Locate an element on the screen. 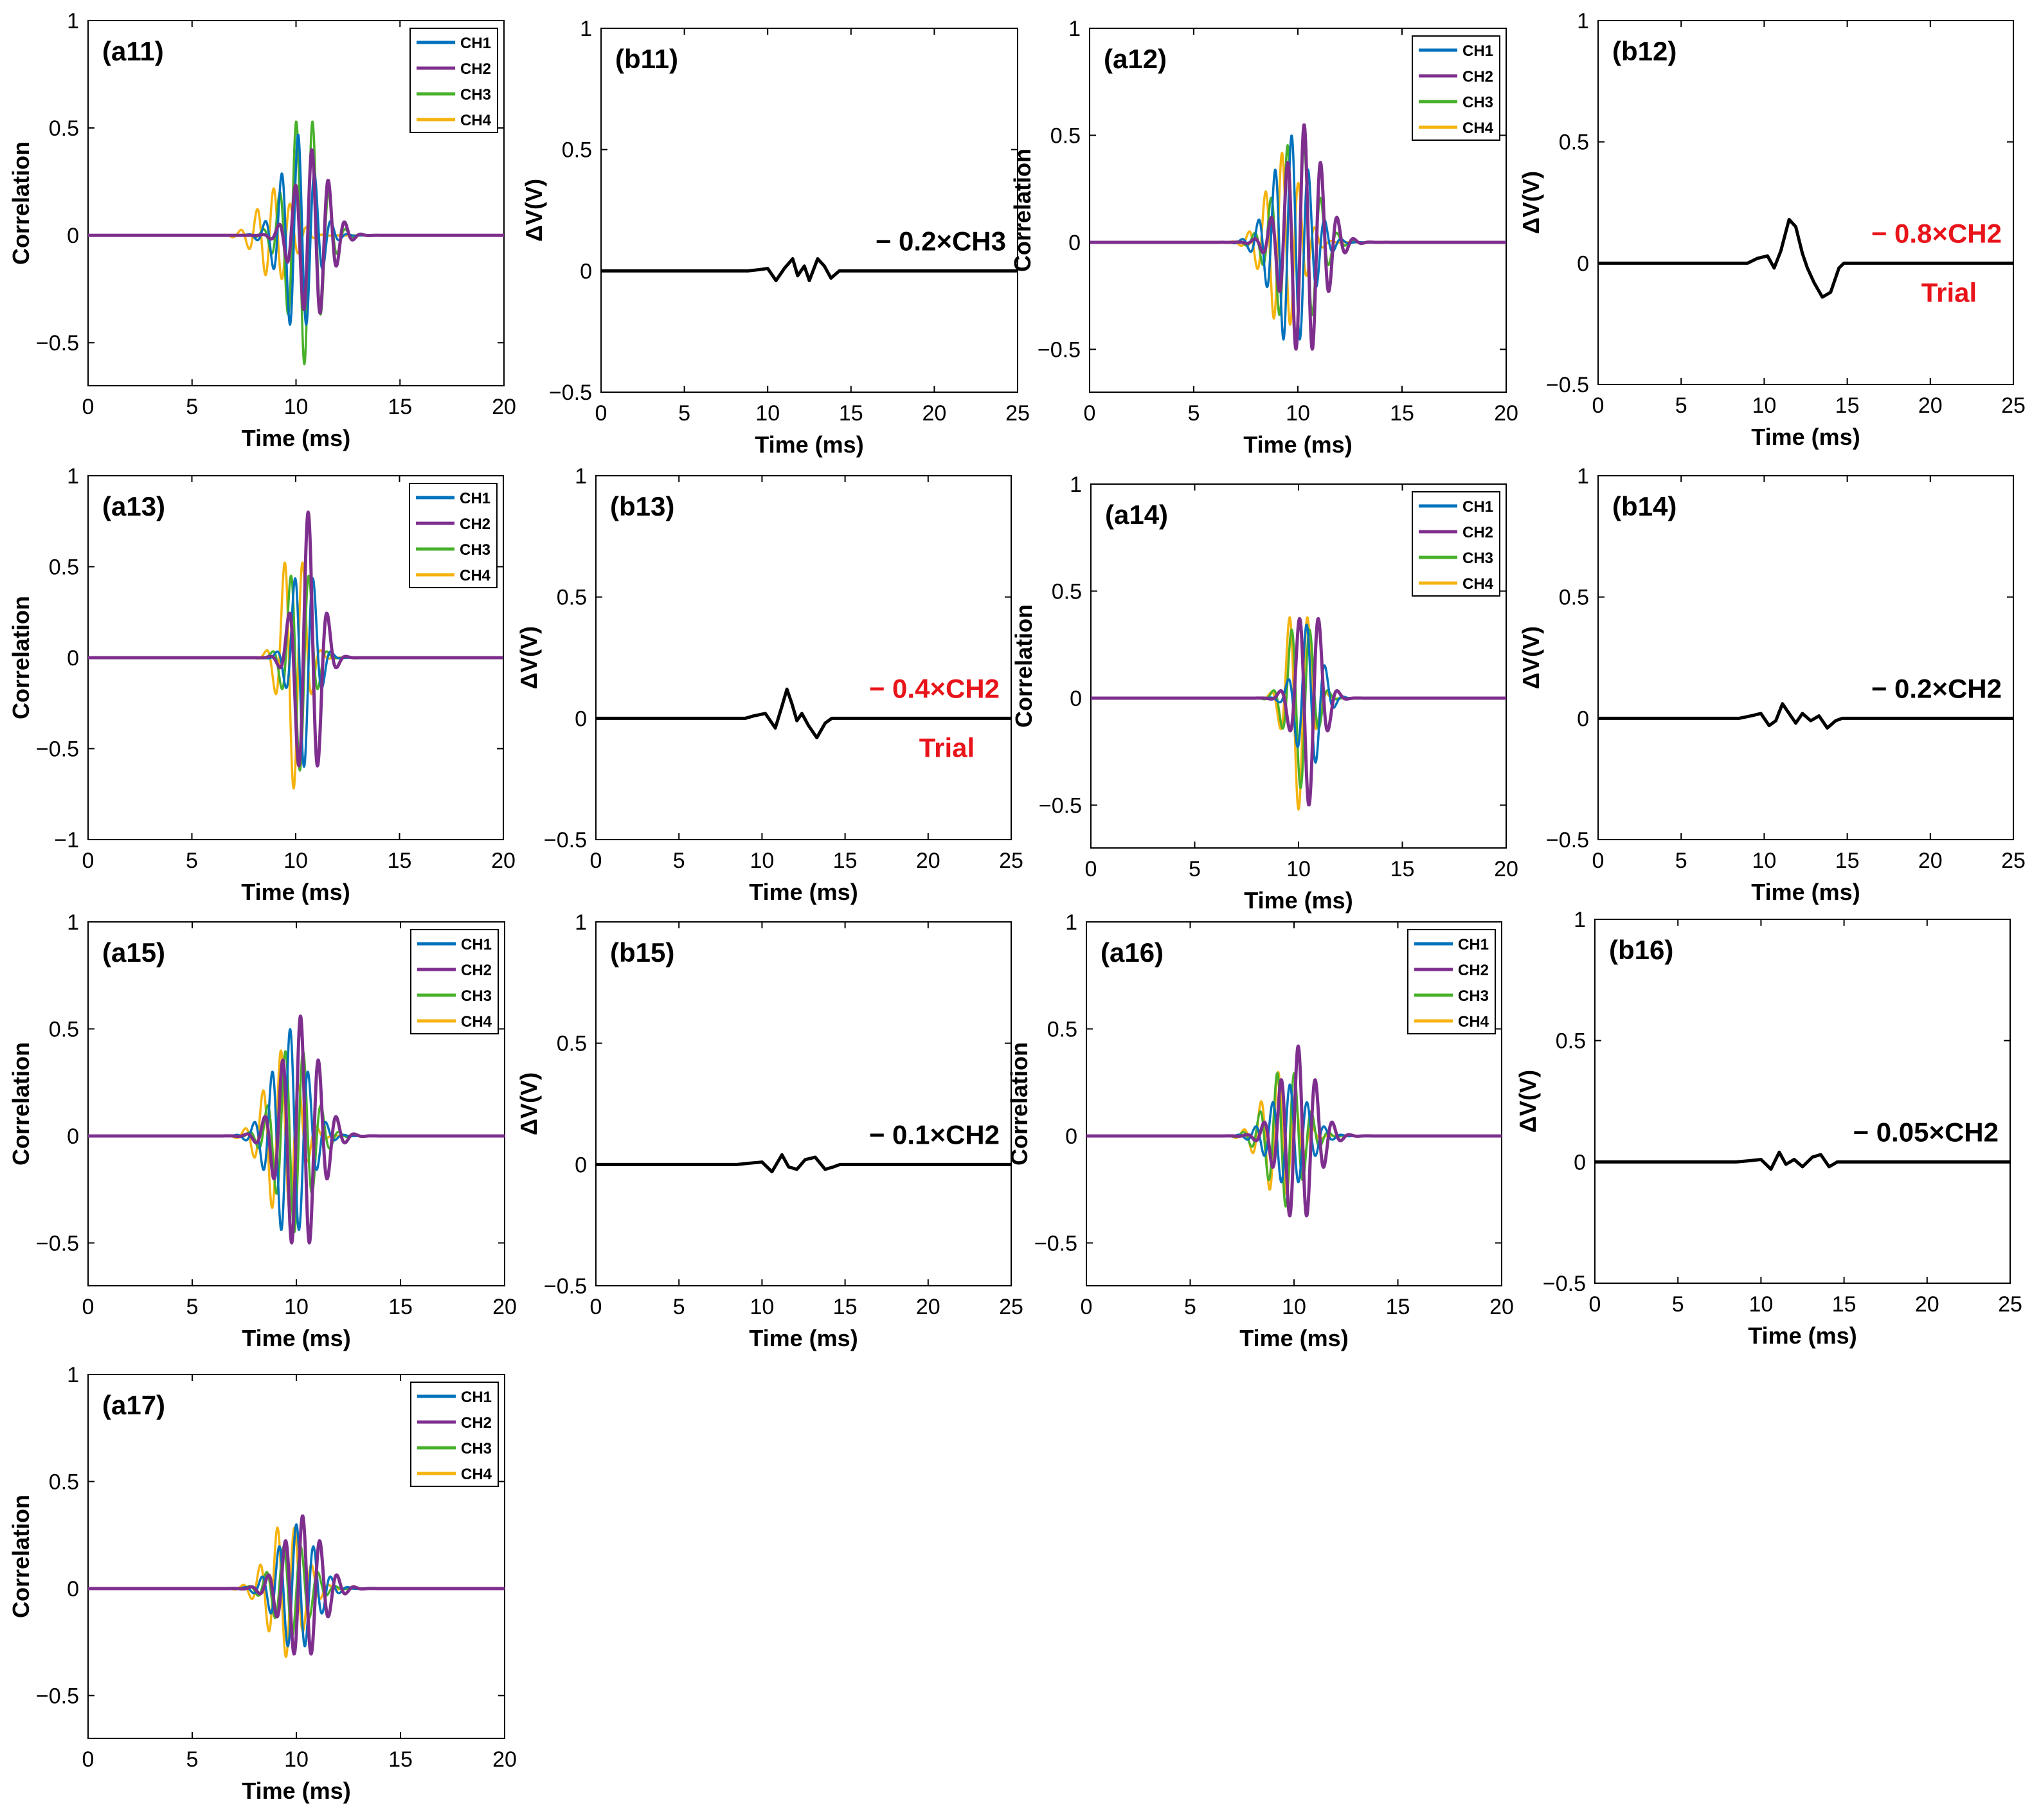 This screenshot has width=2041, height=1820. scaling-annotation: − 0.8×CH2 is located at coordinates (1936, 233).